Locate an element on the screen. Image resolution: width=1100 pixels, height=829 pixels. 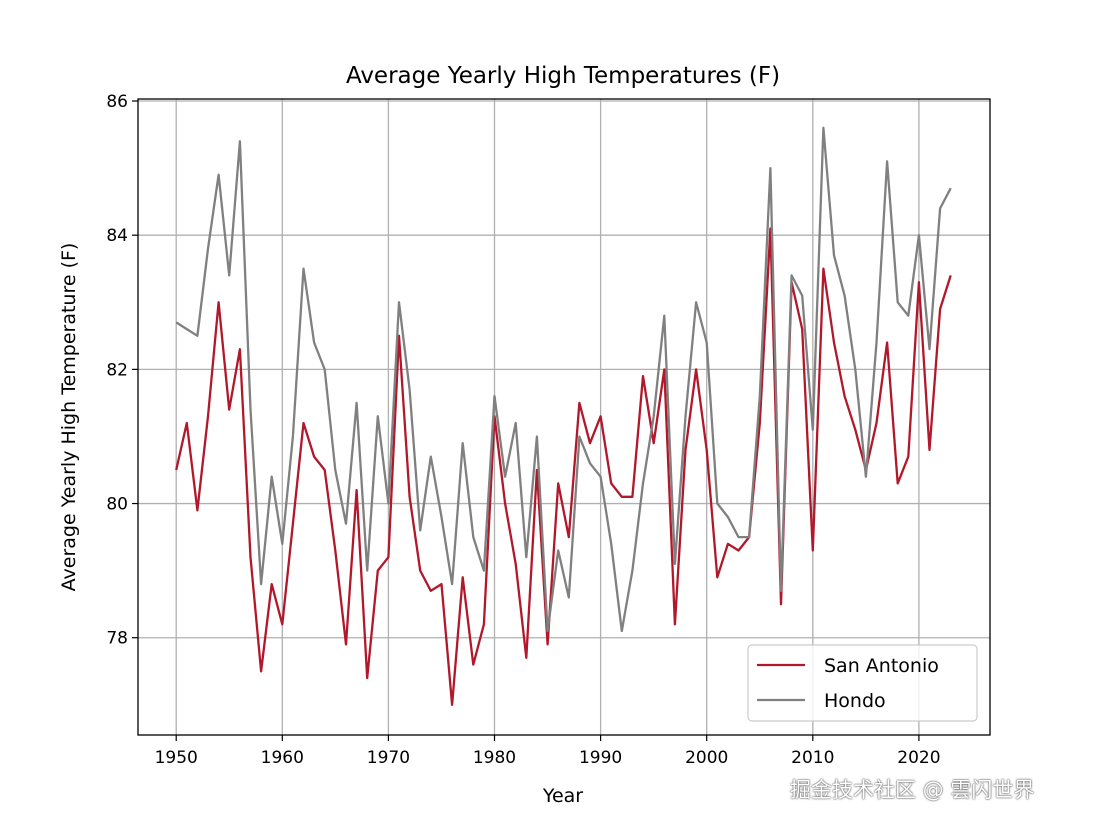
legend: San Antonio Hondo is located at coordinates (862, 683).